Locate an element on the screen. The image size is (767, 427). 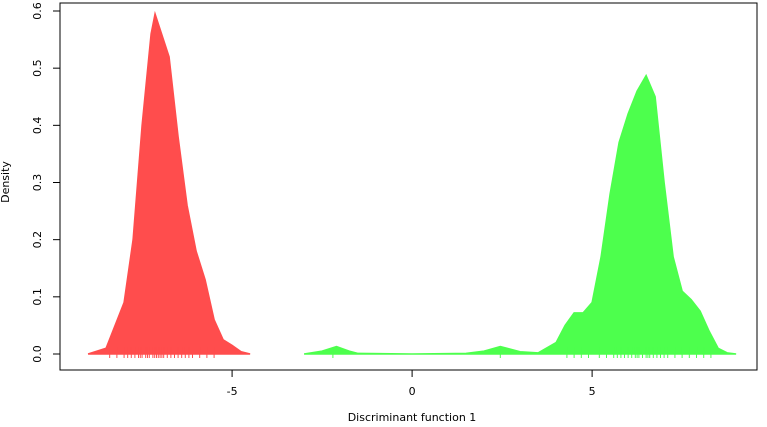
y-tick-label: 0.6 is located at coordinates (37, 11).